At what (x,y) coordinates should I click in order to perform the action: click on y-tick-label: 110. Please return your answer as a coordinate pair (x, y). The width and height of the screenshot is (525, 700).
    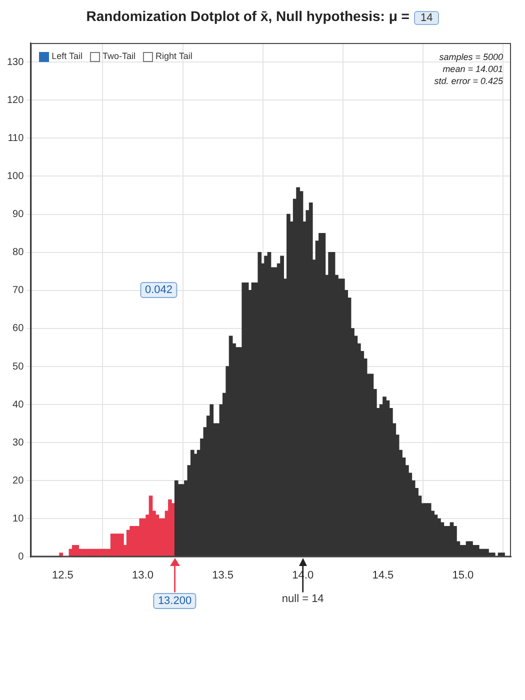
    Looking at the image, I should click on (16, 138).